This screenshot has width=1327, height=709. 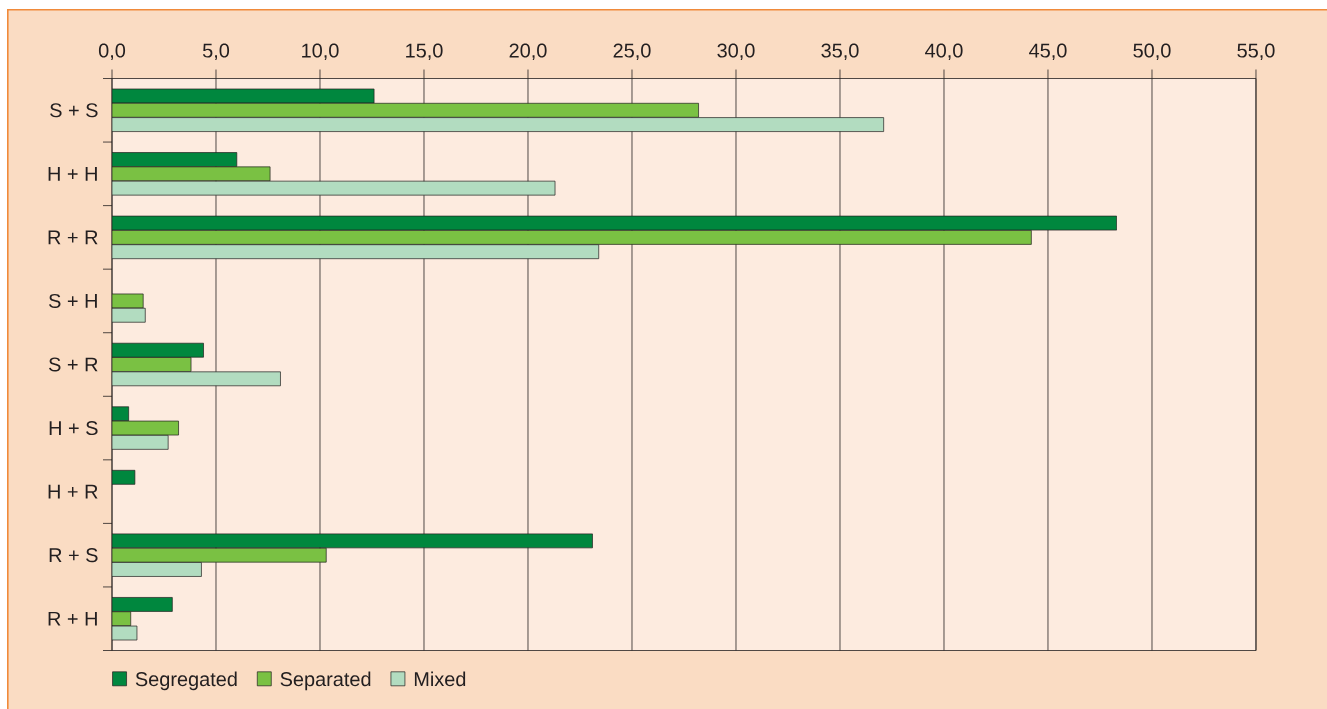 I want to click on y-tick-label: S + S, so click(x=74, y=110).